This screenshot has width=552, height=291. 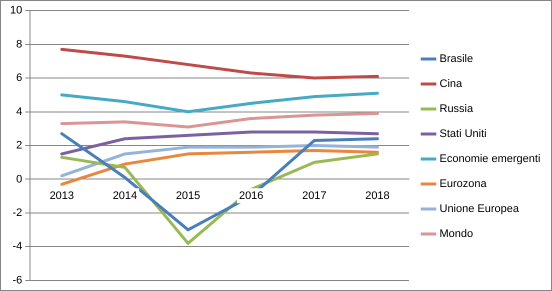 I want to click on y-tick-label: 0, so click(x=19, y=179).